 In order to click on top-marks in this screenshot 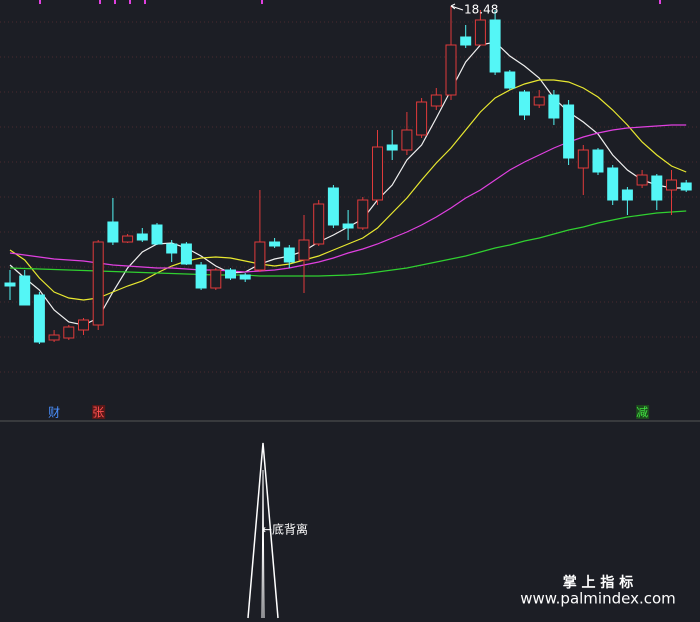, I will do `click(350, 2)`.